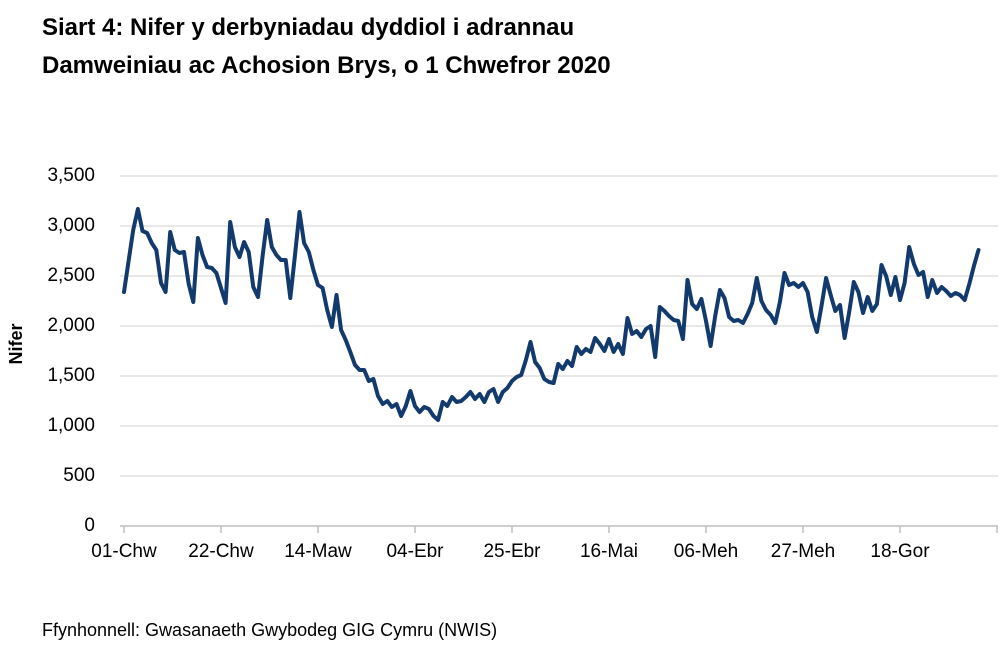 This screenshot has height=651, width=1004. I want to click on y-tick-label: 3,000, so click(71, 225).